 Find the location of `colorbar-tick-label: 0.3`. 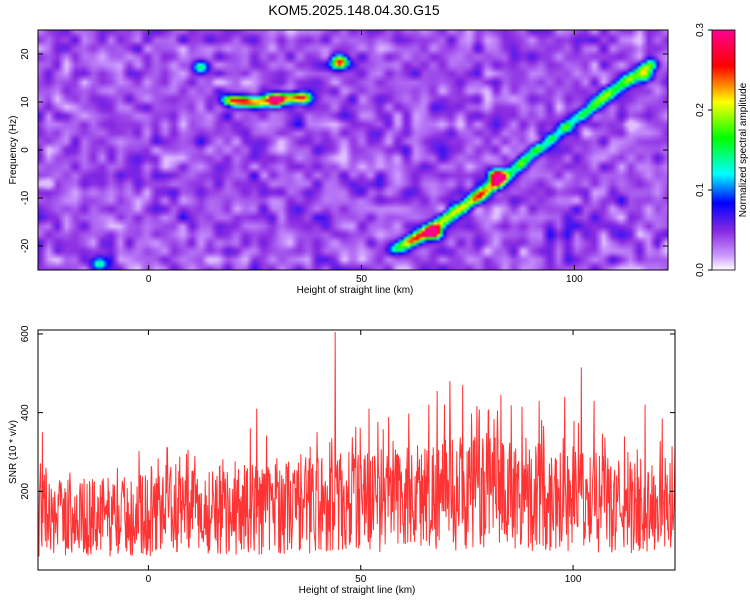

colorbar-tick-label: 0.3 is located at coordinates (700, 30).